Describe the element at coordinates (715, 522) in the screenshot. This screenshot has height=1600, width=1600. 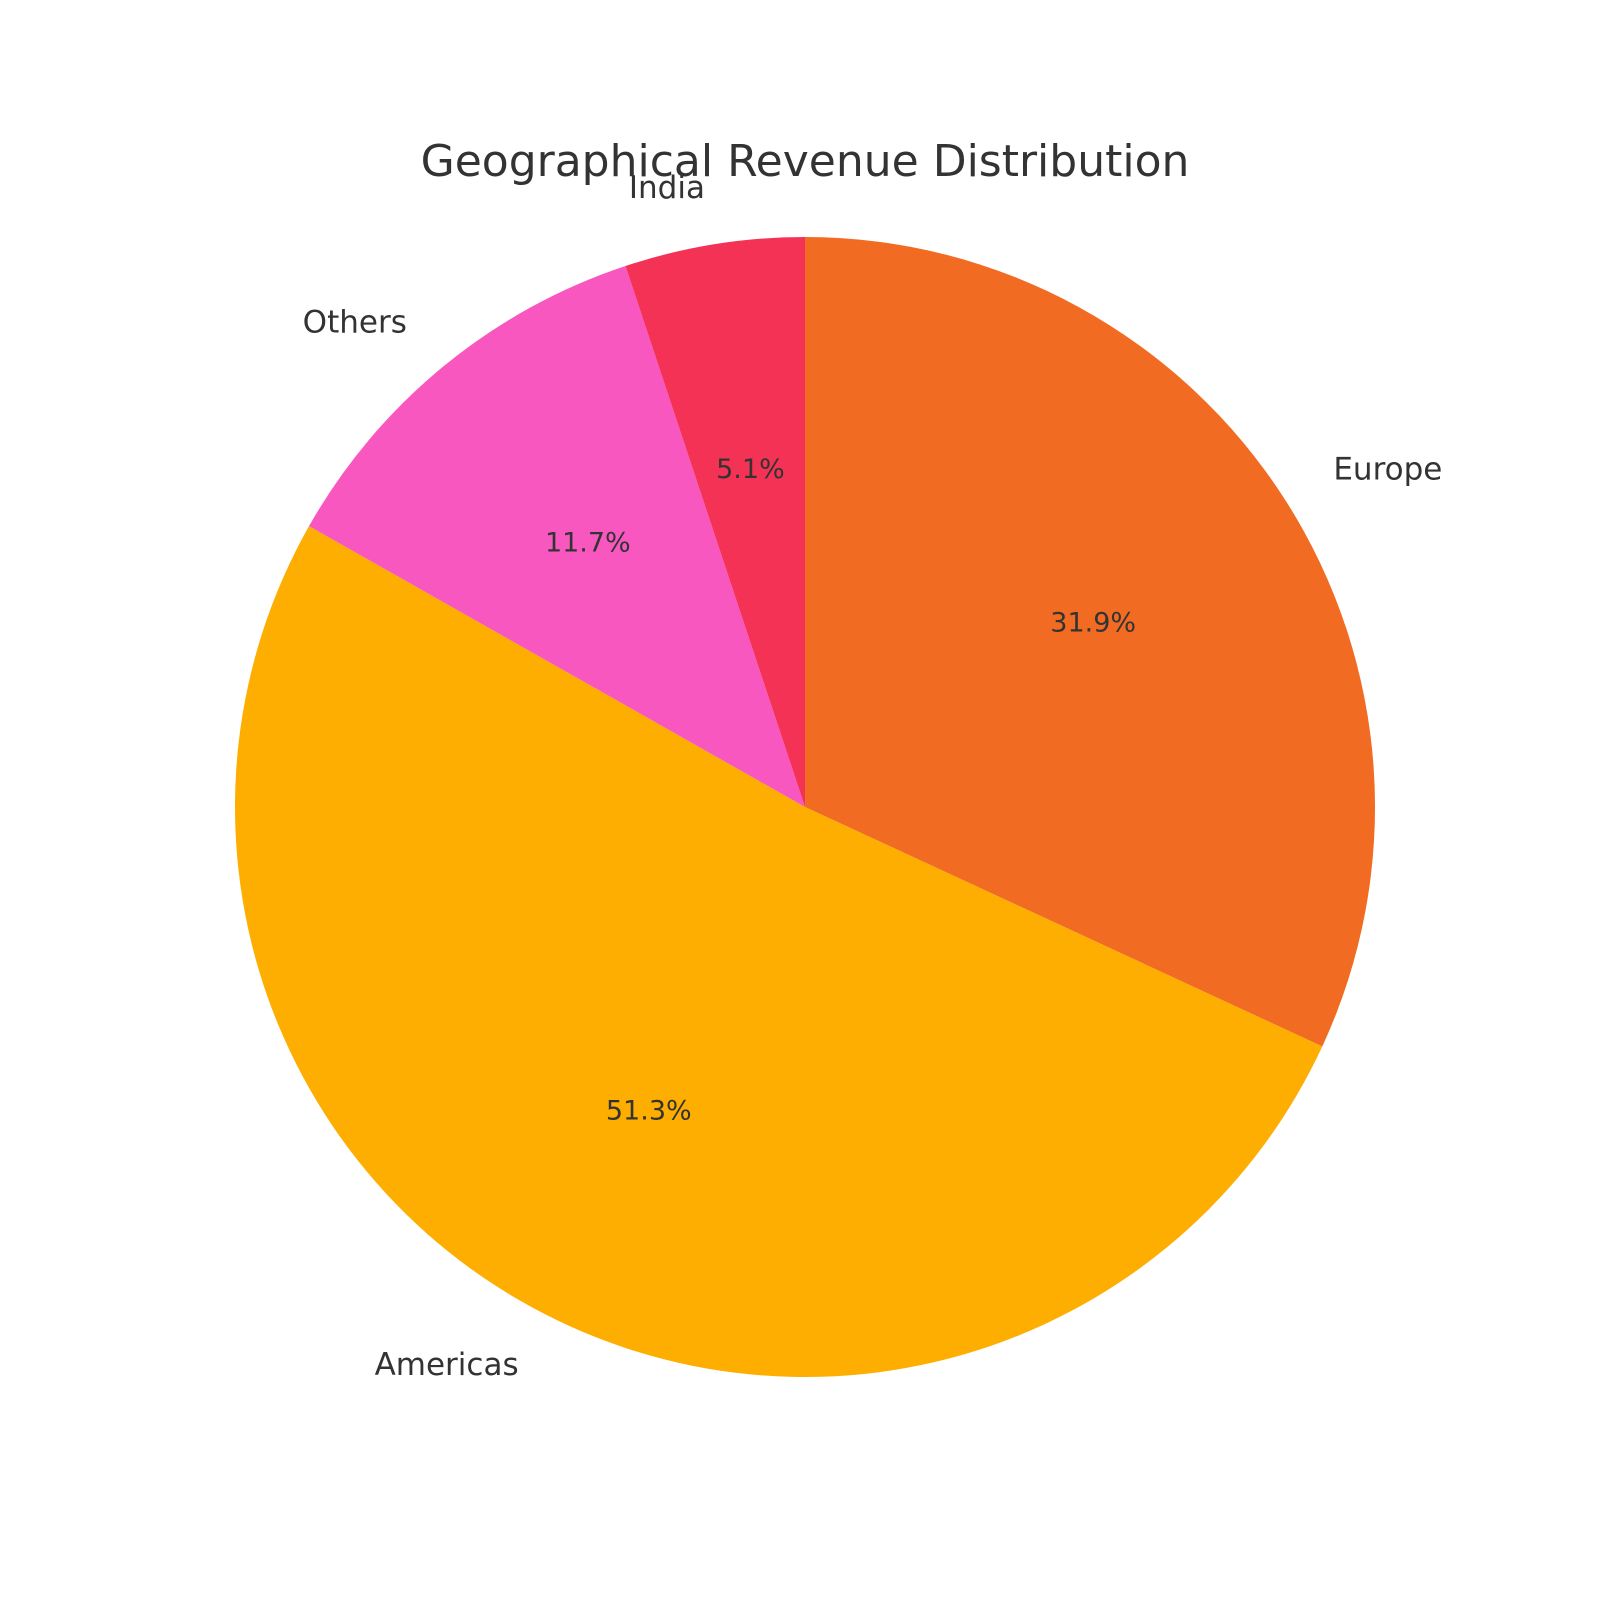
I see `pie-slice-india` at that location.